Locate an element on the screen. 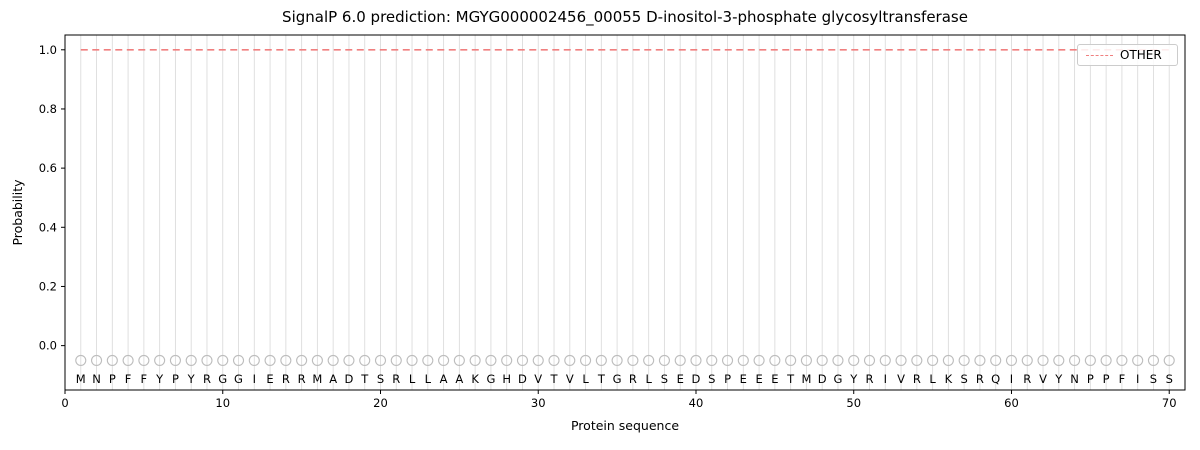  x-tick-label: 50 is located at coordinates (853, 403).